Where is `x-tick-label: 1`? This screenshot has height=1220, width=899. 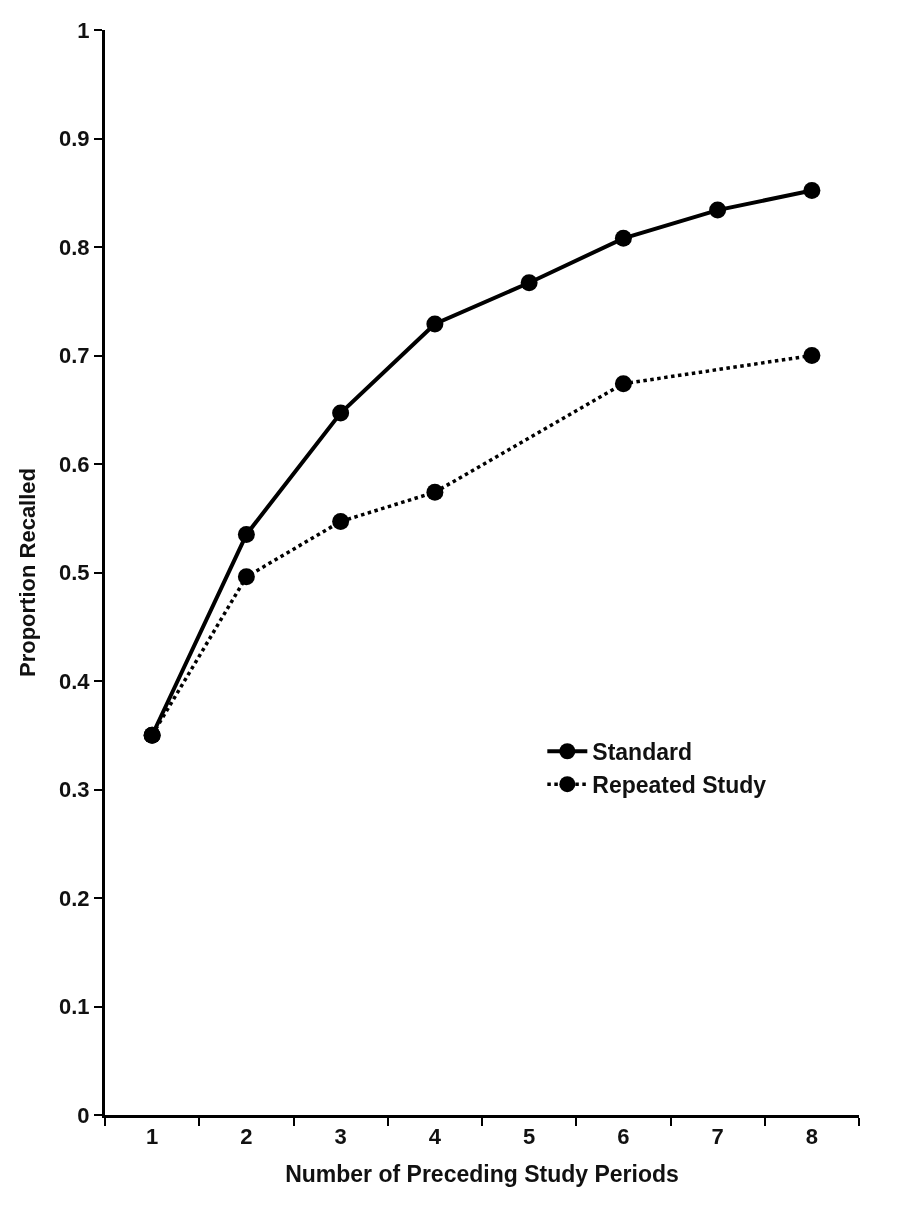
x-tick-label: 1 is located at coordinates (152, 1137).